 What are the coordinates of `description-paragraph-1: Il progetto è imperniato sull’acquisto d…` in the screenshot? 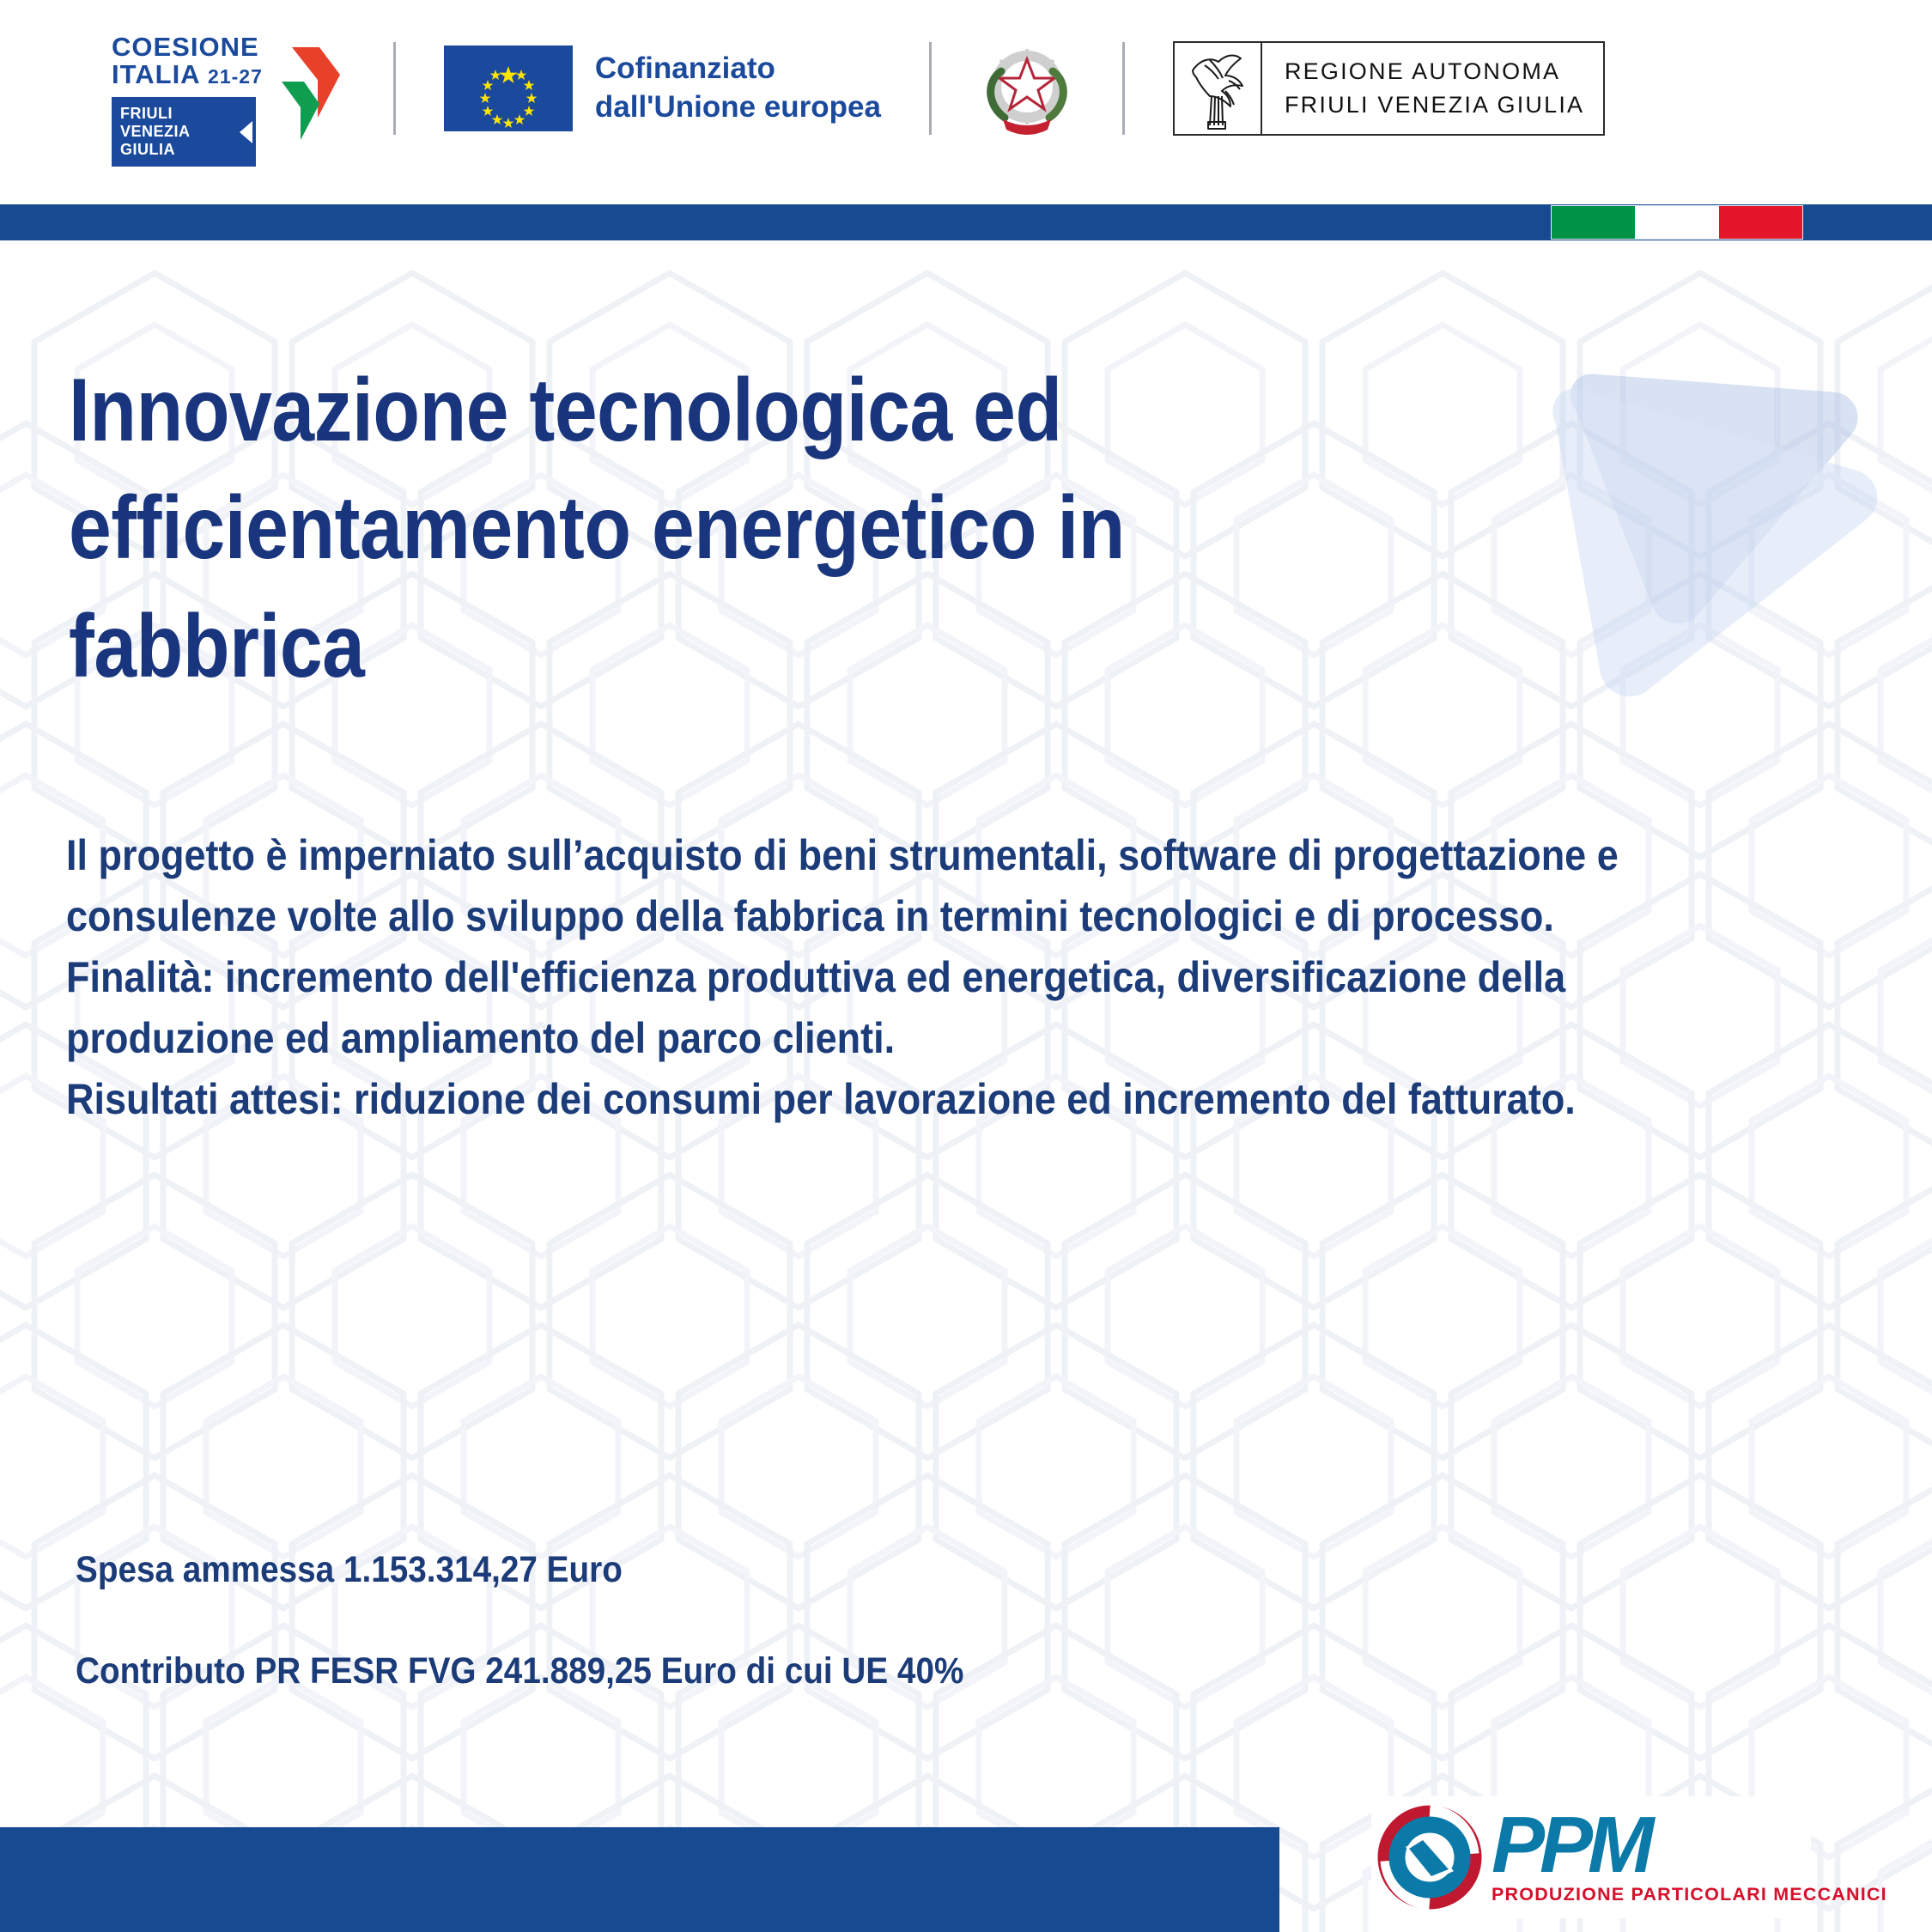 It's located at (843, 885).